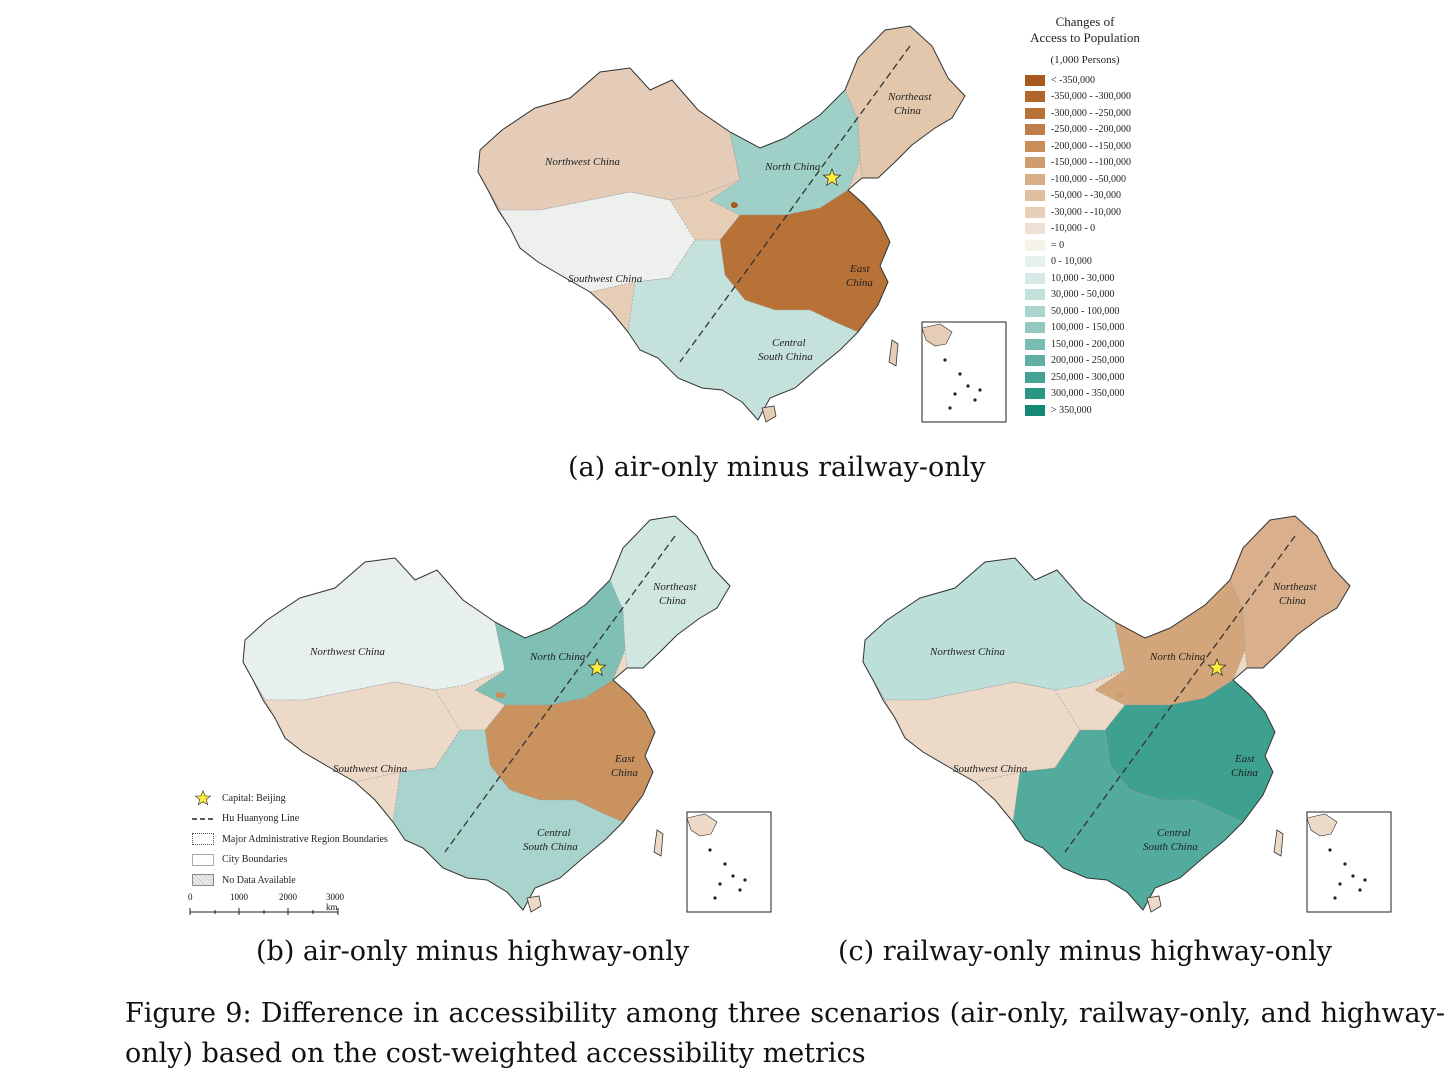  I want to click on box-icon, so click(203, 859).